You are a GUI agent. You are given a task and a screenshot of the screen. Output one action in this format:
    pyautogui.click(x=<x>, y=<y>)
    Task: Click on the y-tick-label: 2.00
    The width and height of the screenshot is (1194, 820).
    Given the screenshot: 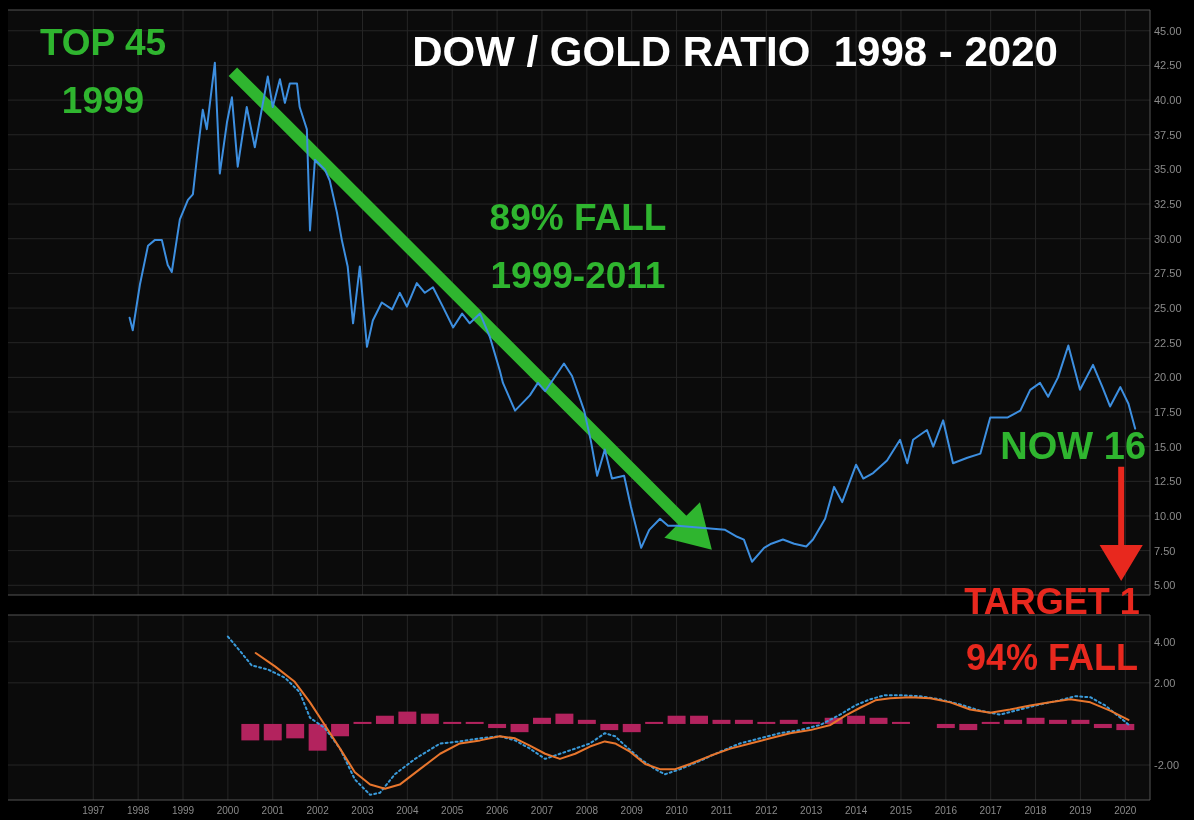 What is the action you would take?
    pyautogui.click(x=1165, y=682)
    